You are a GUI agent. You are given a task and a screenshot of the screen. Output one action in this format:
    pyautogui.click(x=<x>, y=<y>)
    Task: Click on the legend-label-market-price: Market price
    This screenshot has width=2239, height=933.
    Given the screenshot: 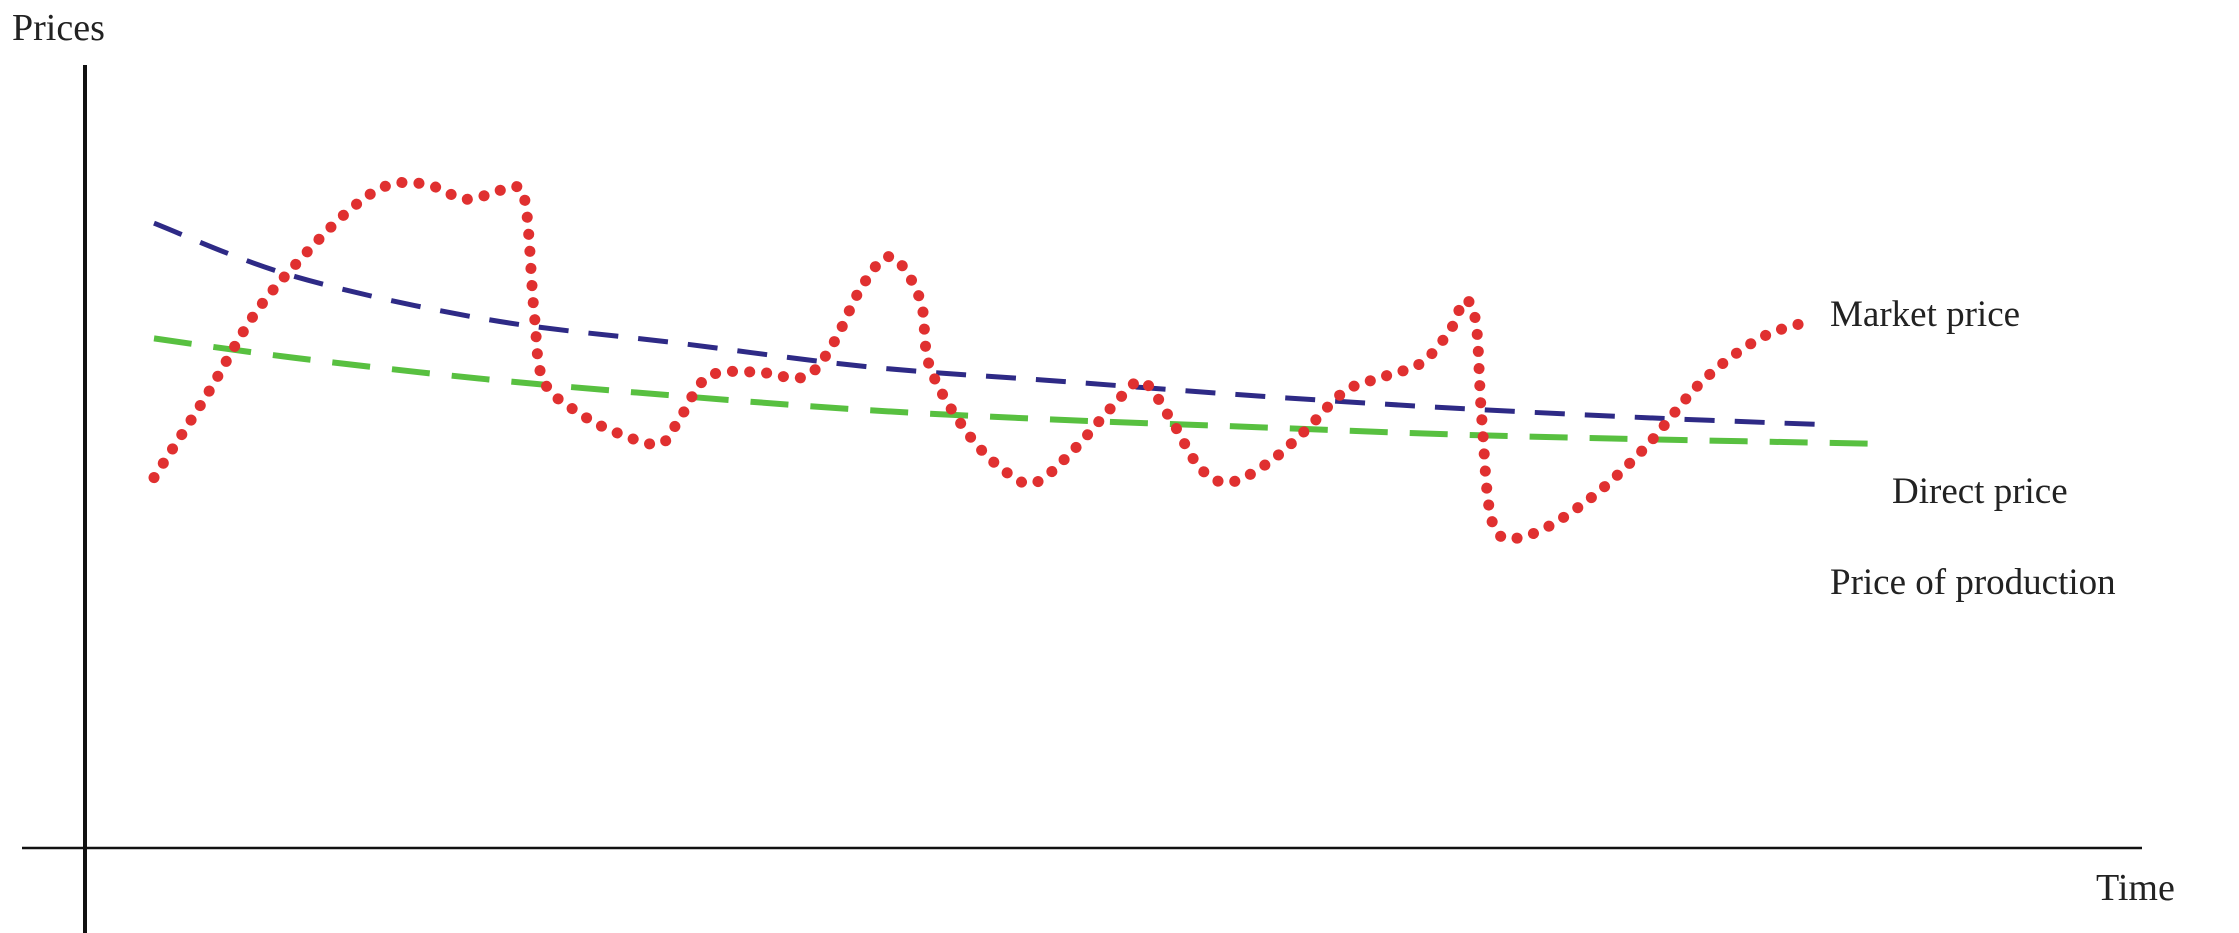 What is the action you would take?
    pyautogui.click(x=1925, y=314)
    